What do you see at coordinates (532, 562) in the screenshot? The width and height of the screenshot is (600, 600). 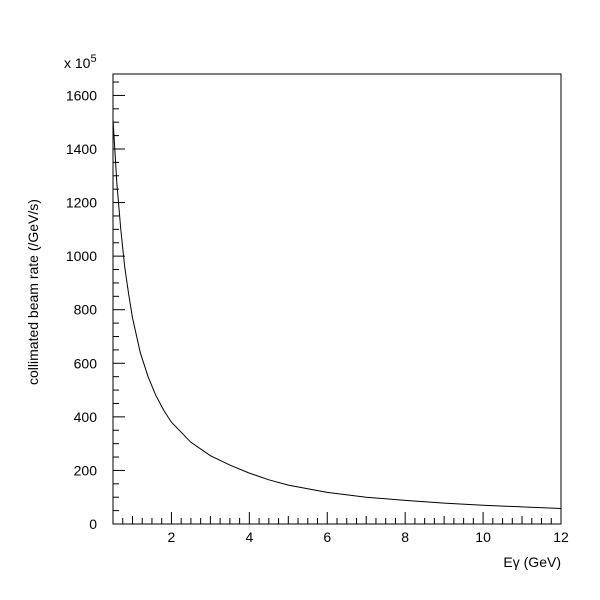 I see `x-axis-label: Eγ (GeV)` at bounding box center [532, 562].